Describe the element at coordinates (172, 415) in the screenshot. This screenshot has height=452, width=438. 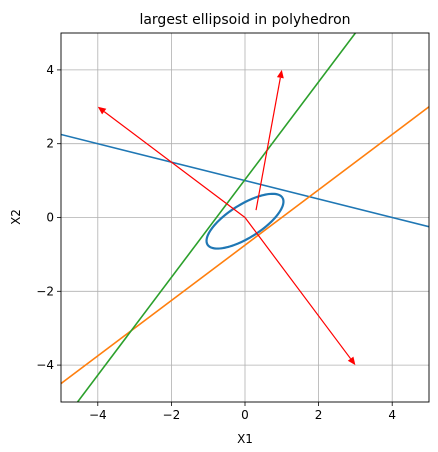
I see `x-tick-label: −2` at that location.